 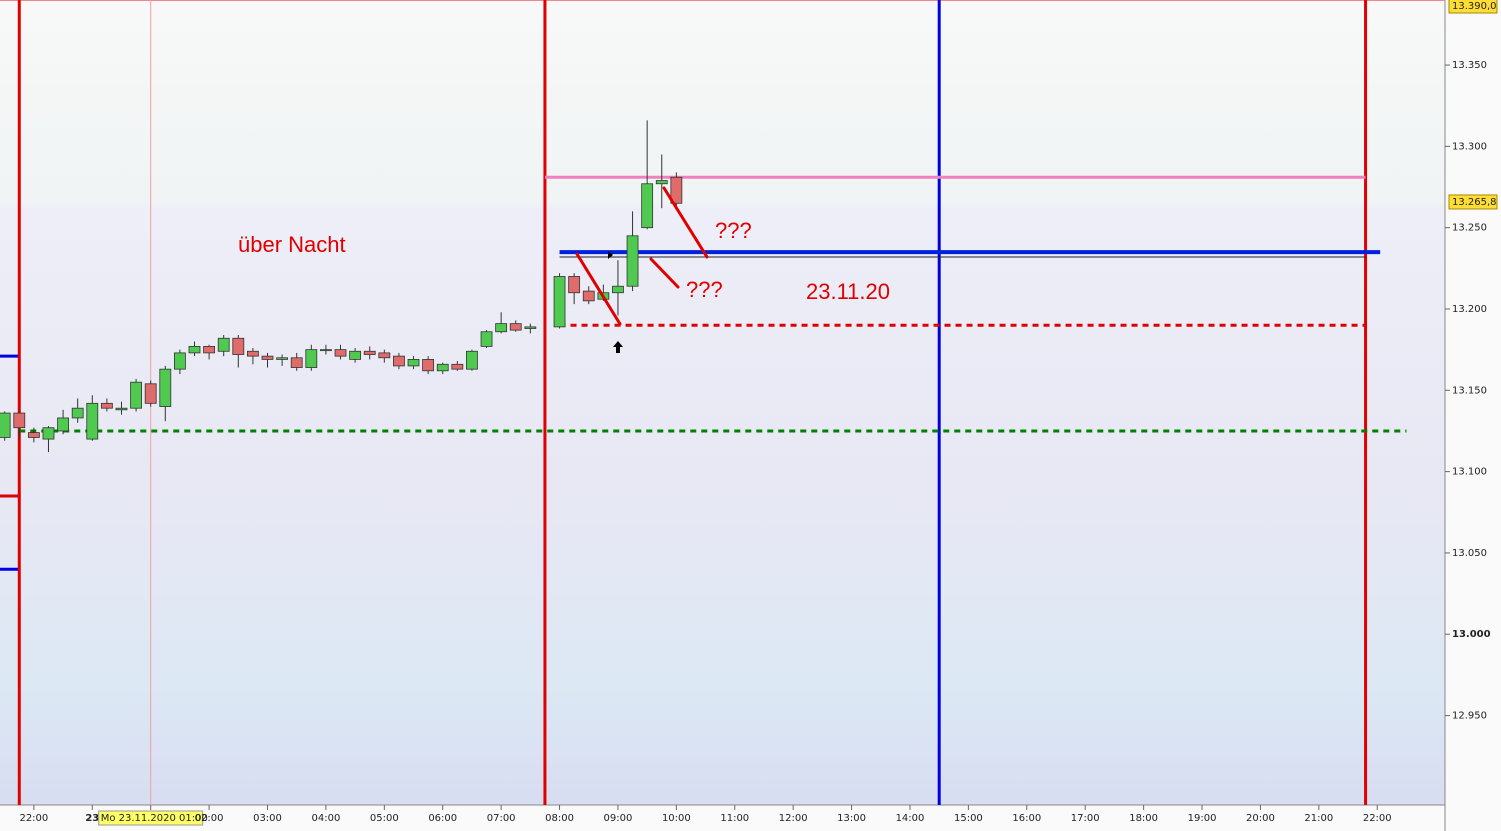 What do you see at coordinates (1143, 818) in the screenshot?
I see `x-tick-label: 18:00` at bounding box center [1143, 818].